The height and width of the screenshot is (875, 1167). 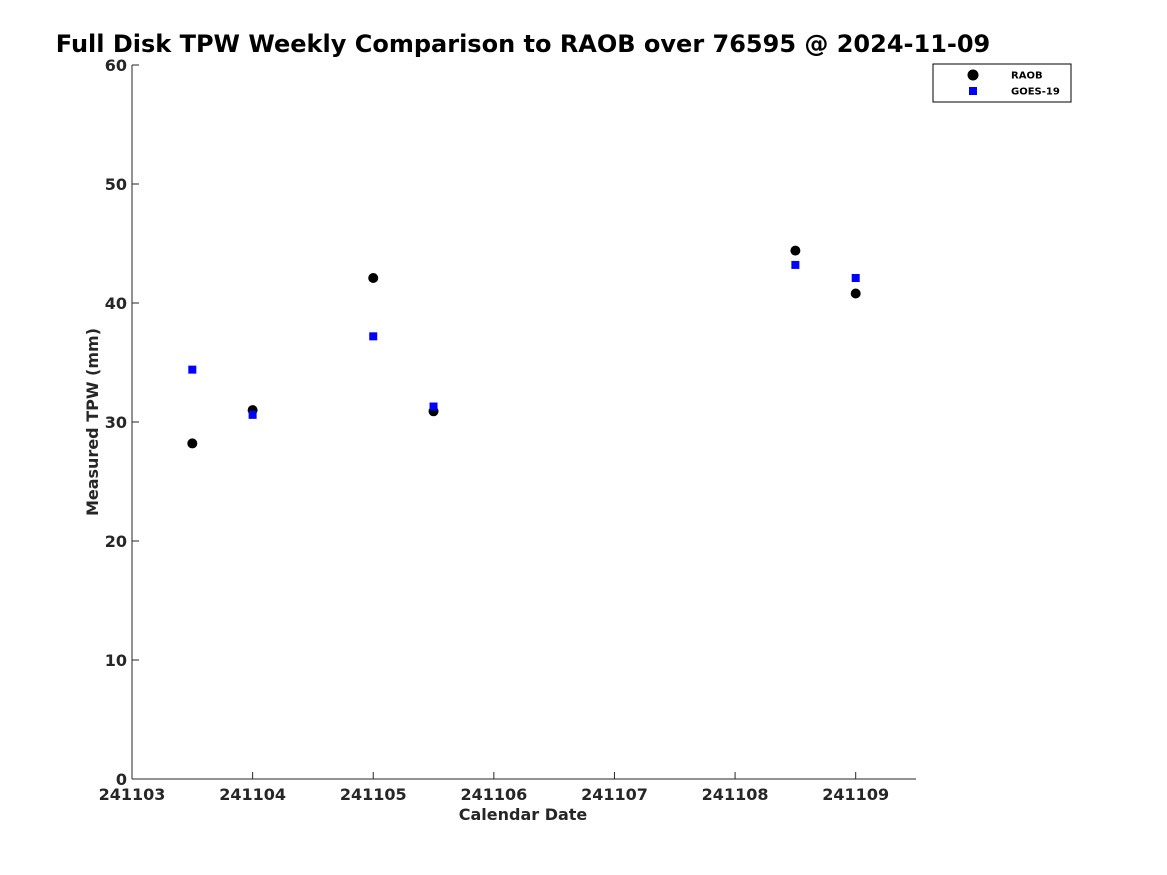 I want to click on x-tick-label: 241104, so click(x=252, y=794).